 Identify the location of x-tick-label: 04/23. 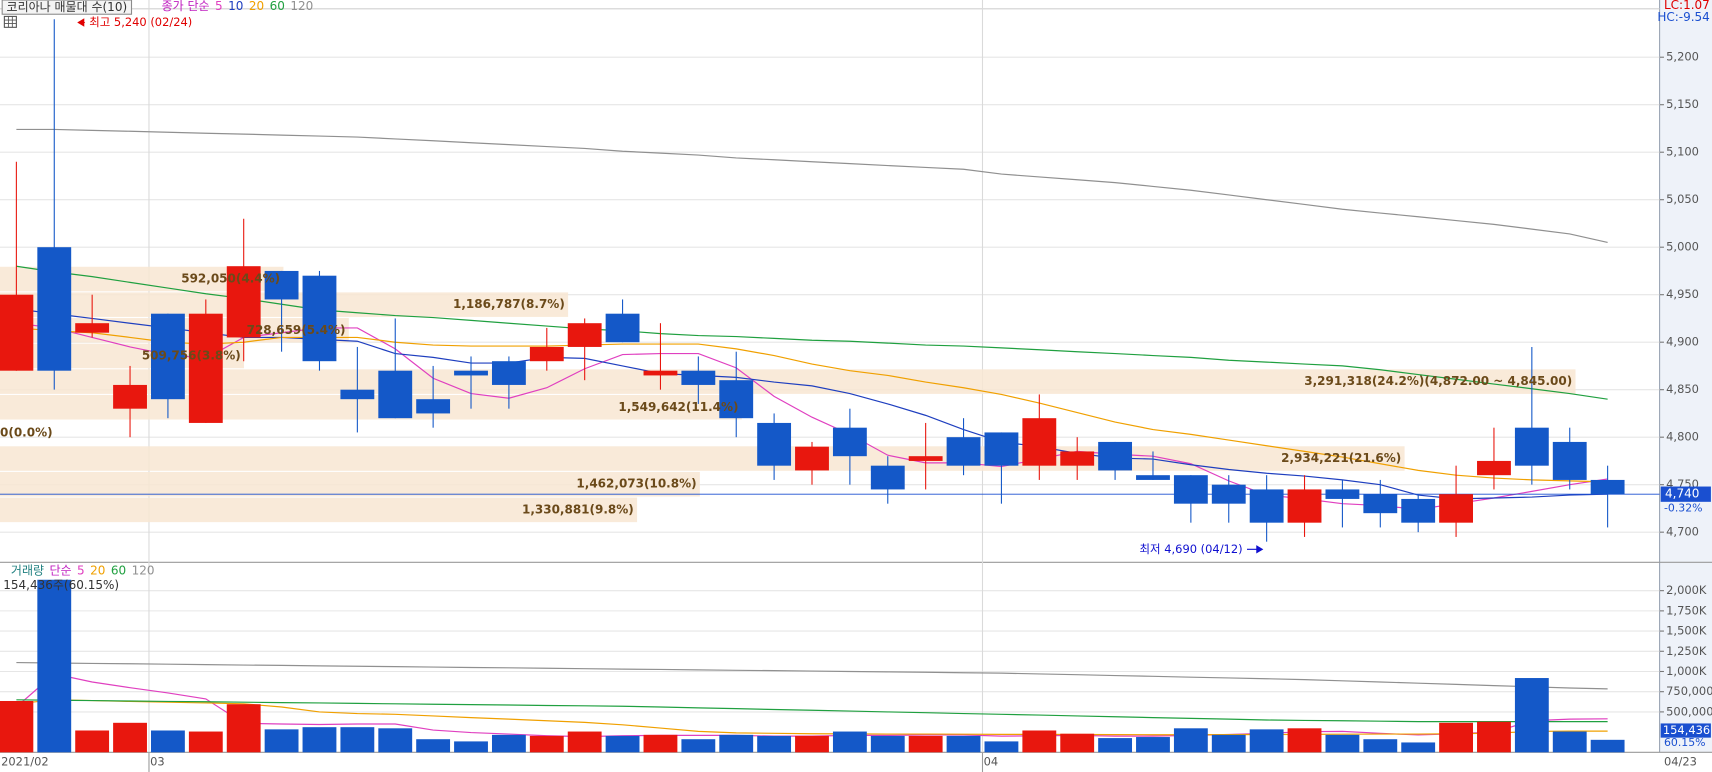
(1680, 762).